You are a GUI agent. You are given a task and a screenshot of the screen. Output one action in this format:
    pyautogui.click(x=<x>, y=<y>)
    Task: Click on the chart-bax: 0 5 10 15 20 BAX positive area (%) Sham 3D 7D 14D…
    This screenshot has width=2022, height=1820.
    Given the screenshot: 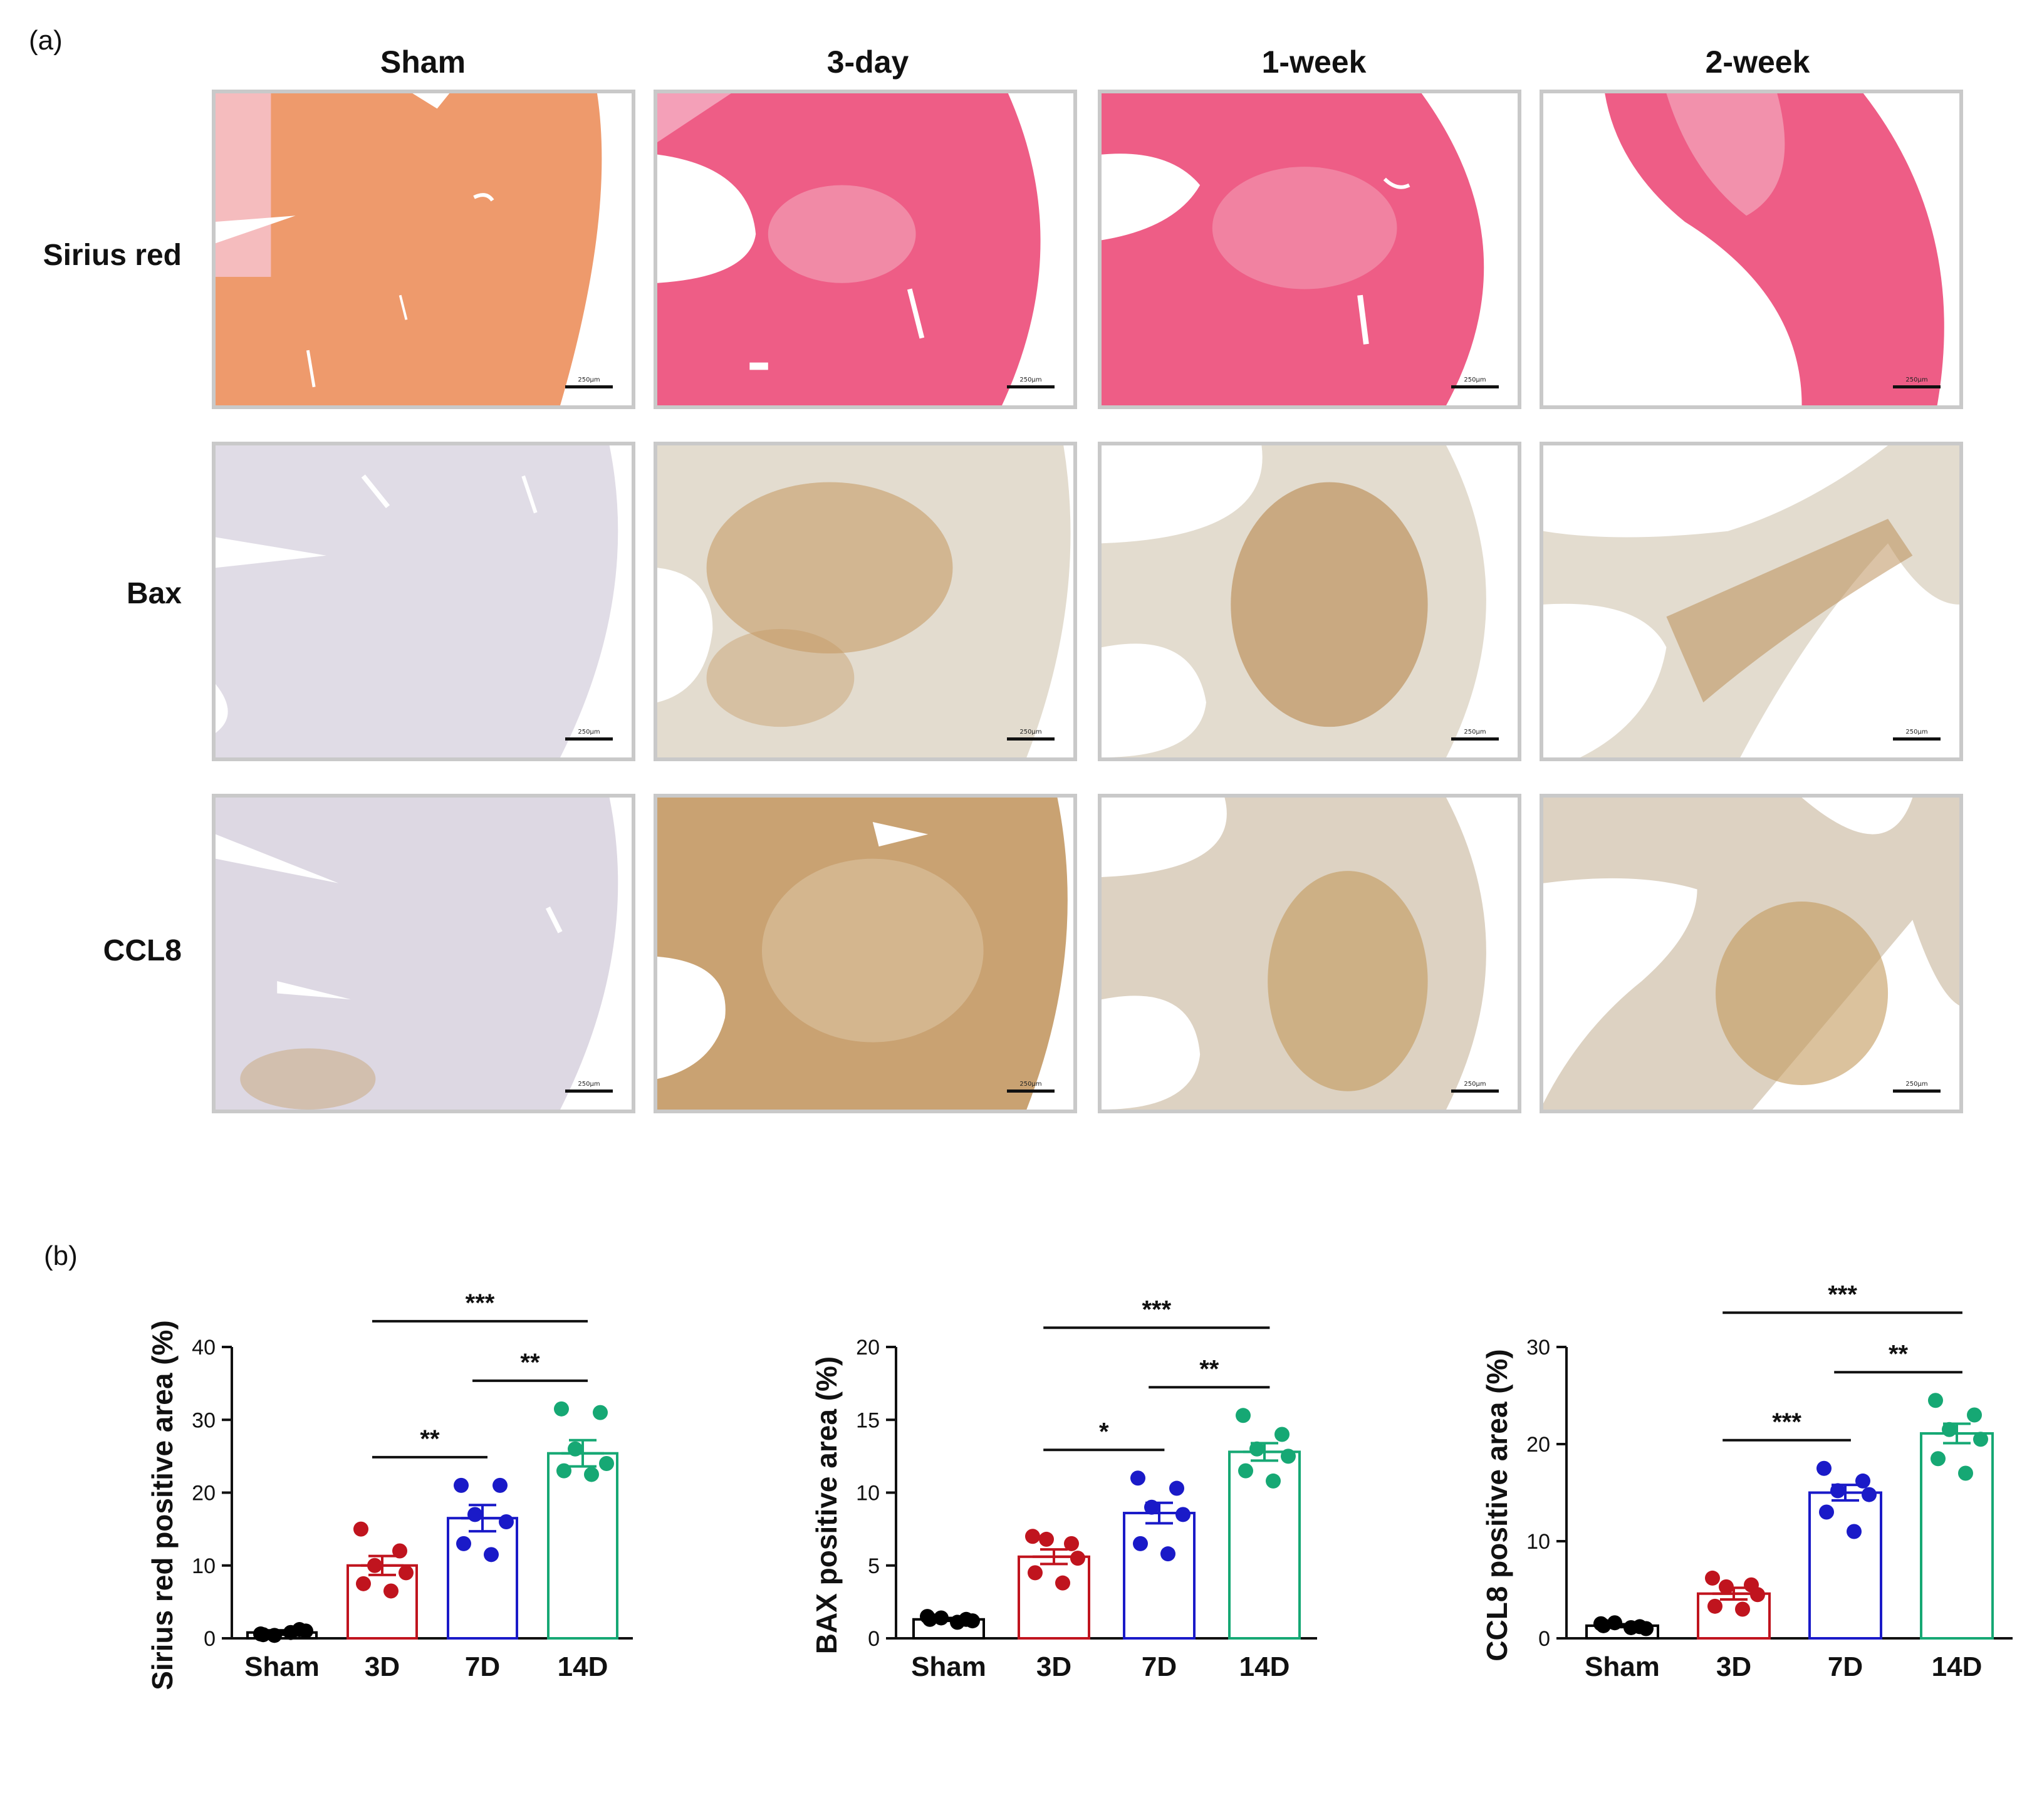 What is the action you would take?
    pyautogui.click(x=1065, y=1544)
    